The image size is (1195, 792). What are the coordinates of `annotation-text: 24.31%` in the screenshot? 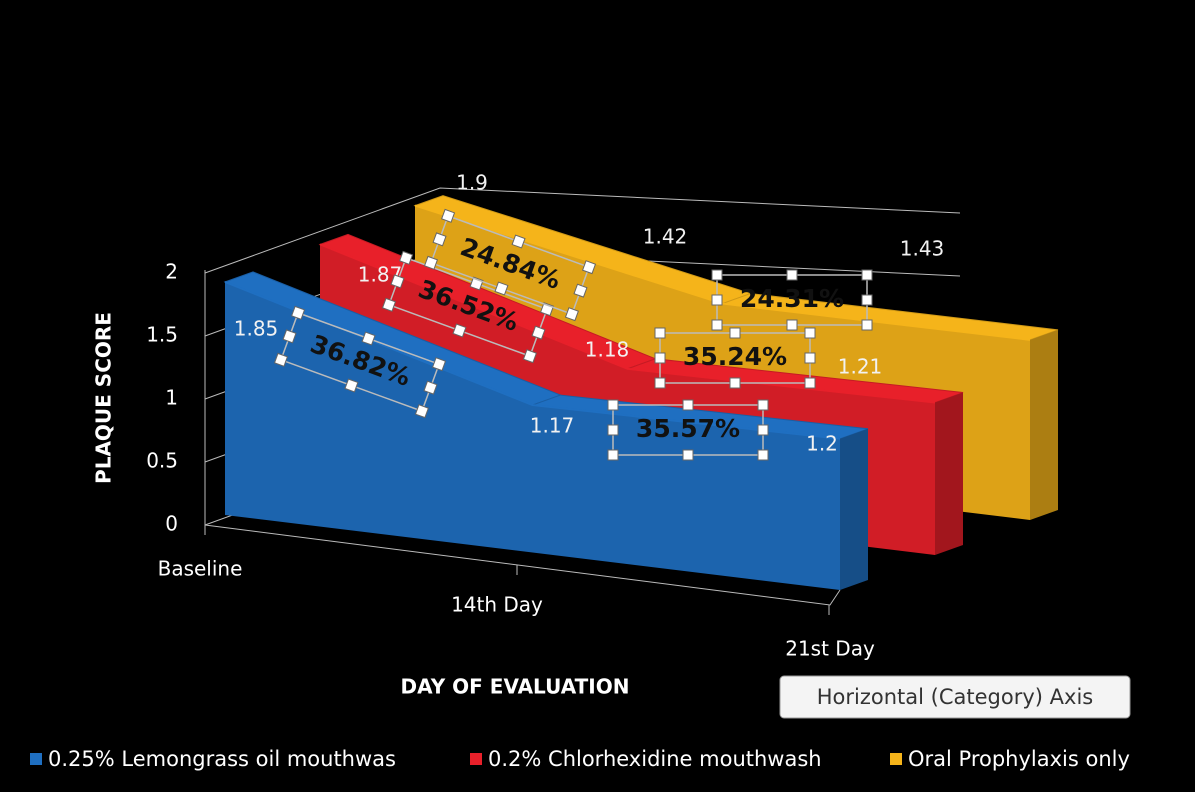 It's located at (792, 298).